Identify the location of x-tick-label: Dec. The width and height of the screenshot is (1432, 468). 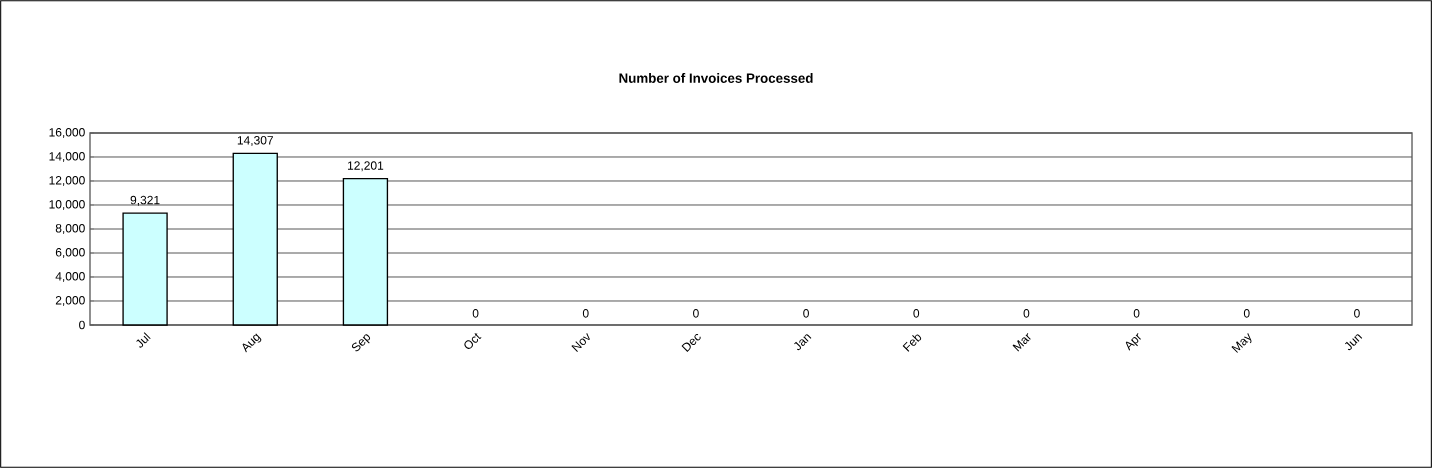
(691, 343).